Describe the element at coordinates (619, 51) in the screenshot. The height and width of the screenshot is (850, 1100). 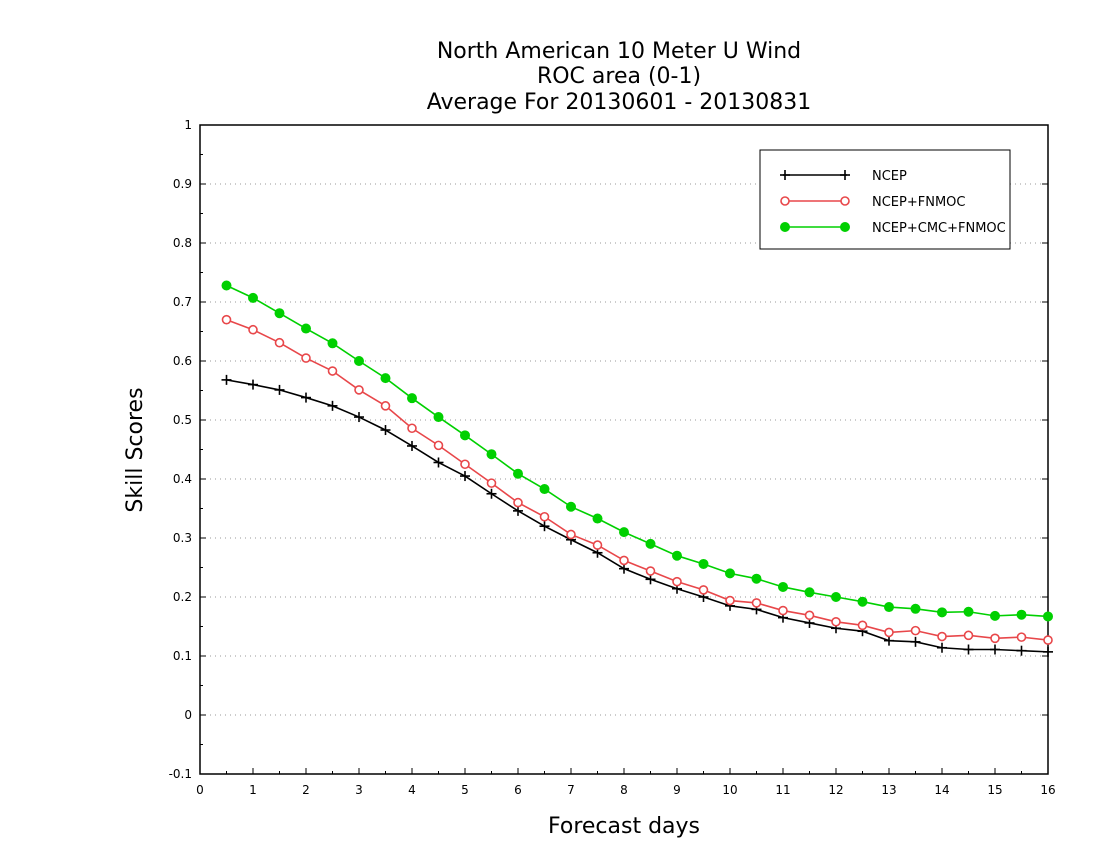
I see `chart-title-line-1: North American 10 Meter U Wind` at that location.